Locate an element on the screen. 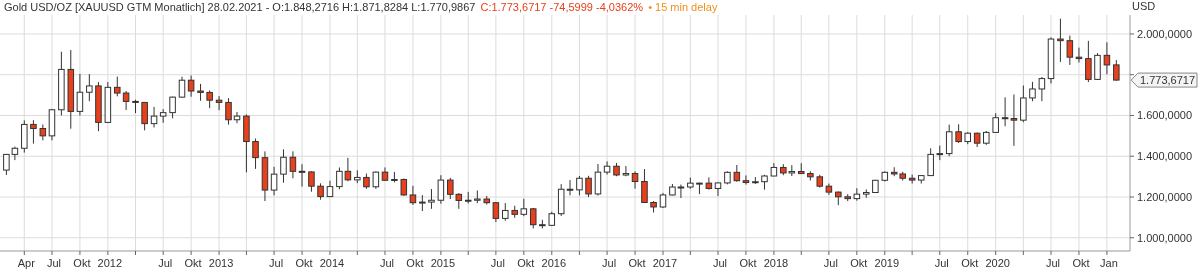 The image size is (1201, 273). x-tick-label: Apr is located at coordinates (26, 263).